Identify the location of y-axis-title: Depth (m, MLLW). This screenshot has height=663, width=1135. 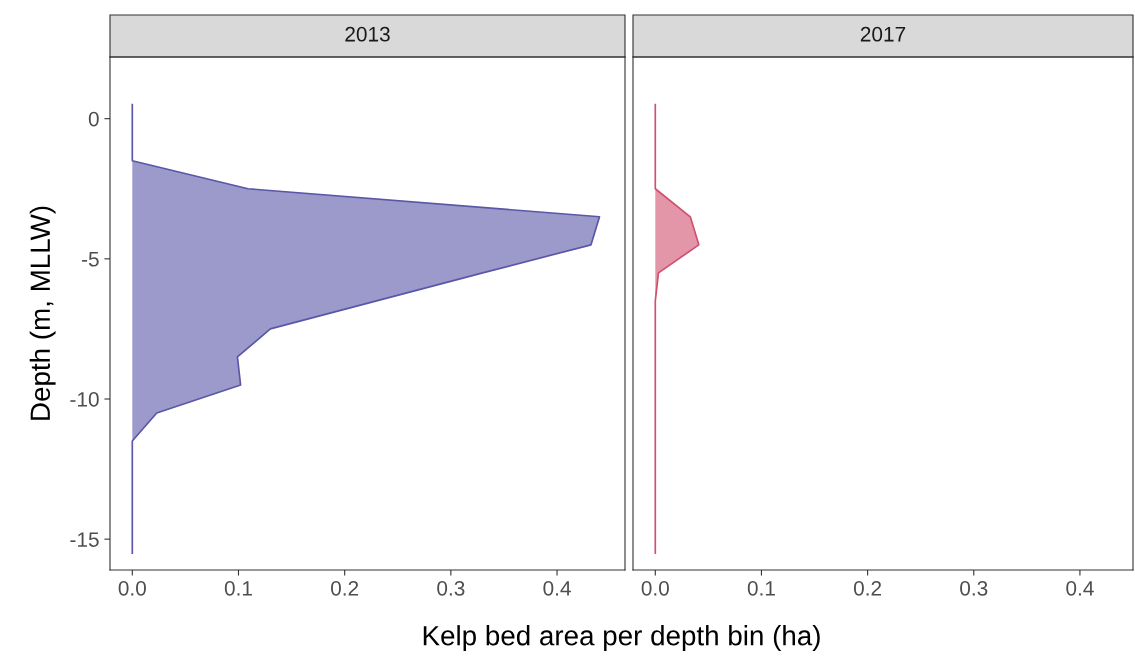
(42, 313).